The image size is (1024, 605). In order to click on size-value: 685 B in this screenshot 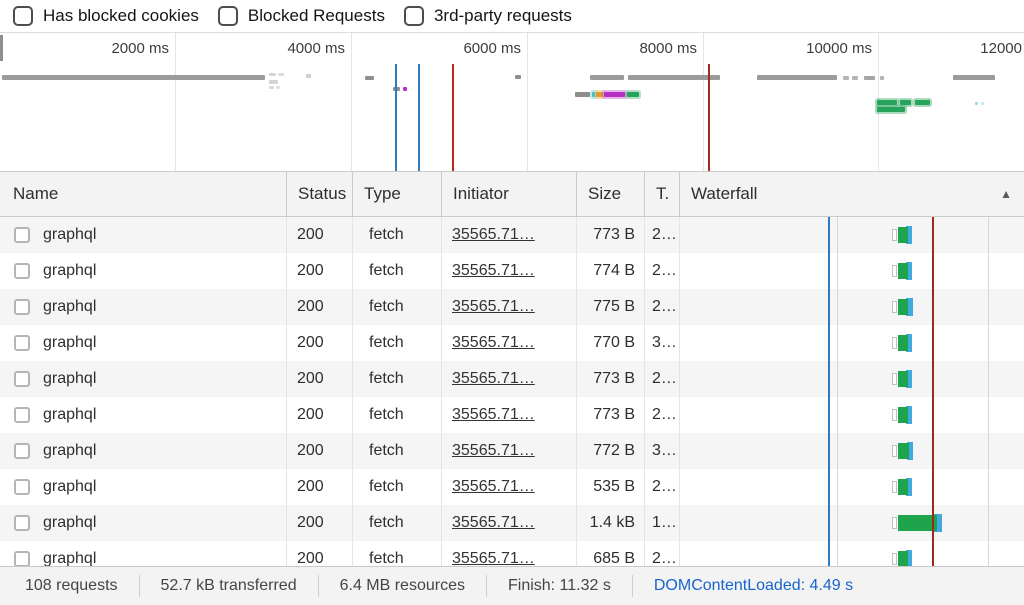, I will do `click(614, 558)`.